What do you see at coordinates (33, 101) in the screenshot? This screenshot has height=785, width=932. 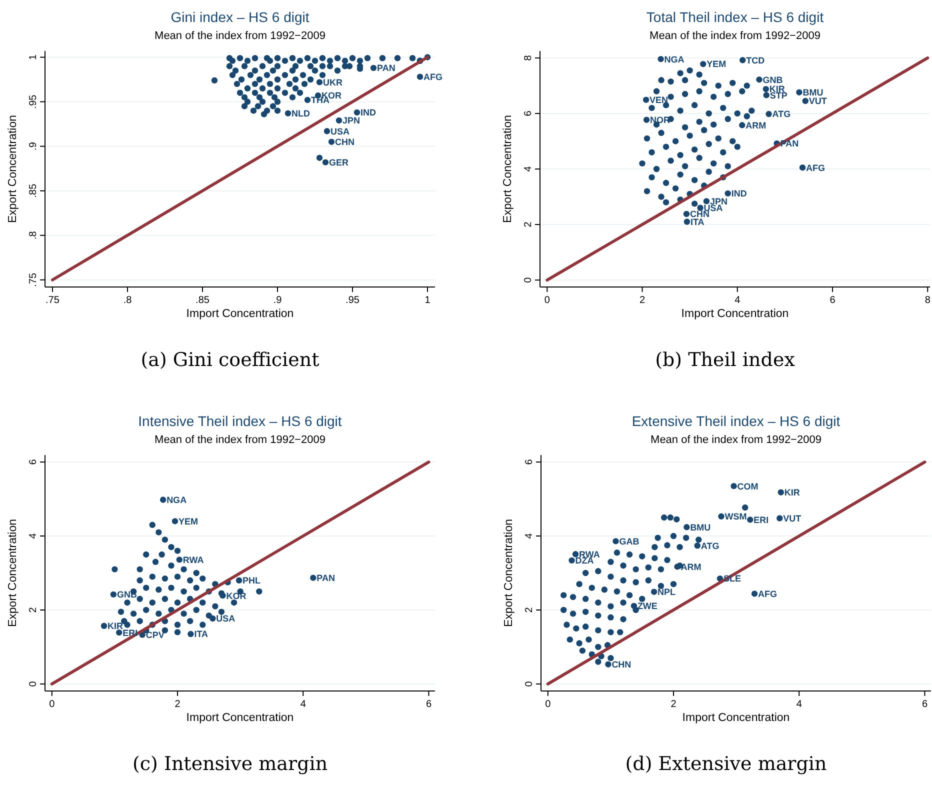 I see `y-tick-label: .95` at bounding box center [33, 101].